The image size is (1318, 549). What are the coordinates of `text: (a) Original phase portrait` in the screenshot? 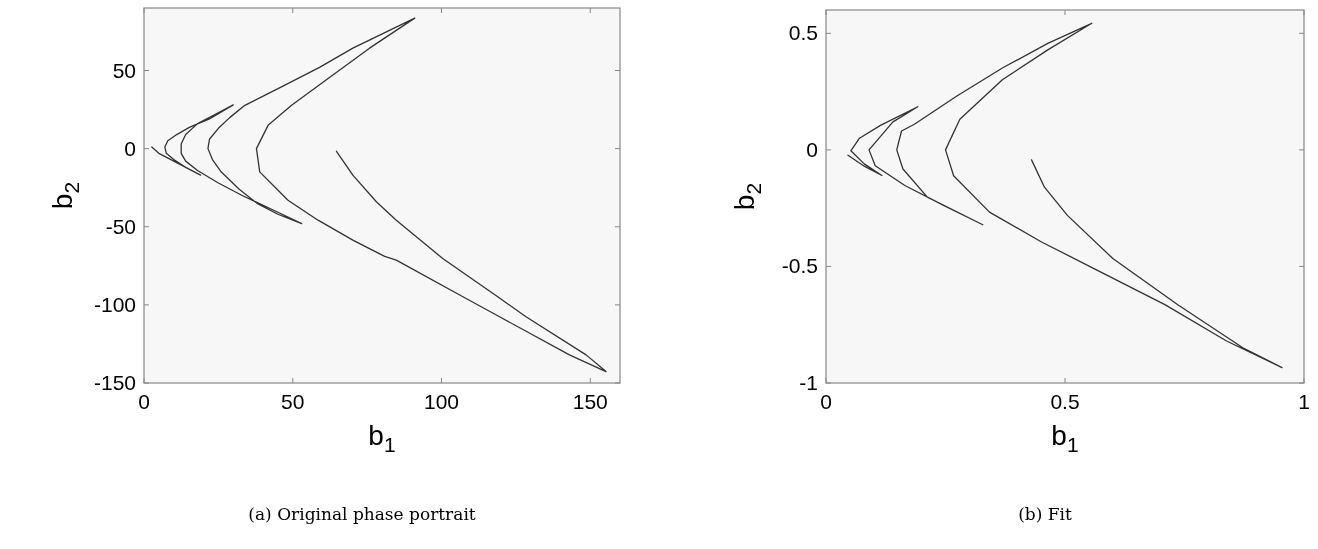 It's located at (362, 514).